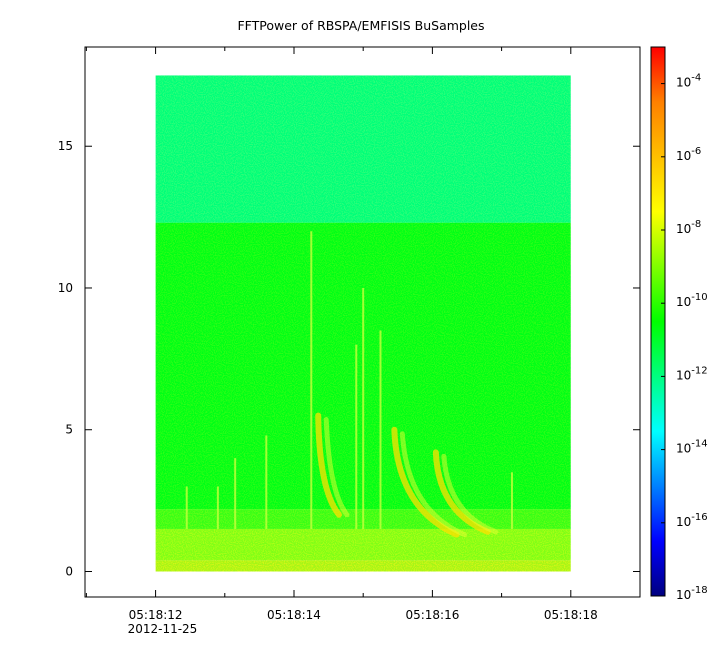  Describe the element at coordinates (69, 571) in the screenshot. I see `y-tick-label: 0` at that location.